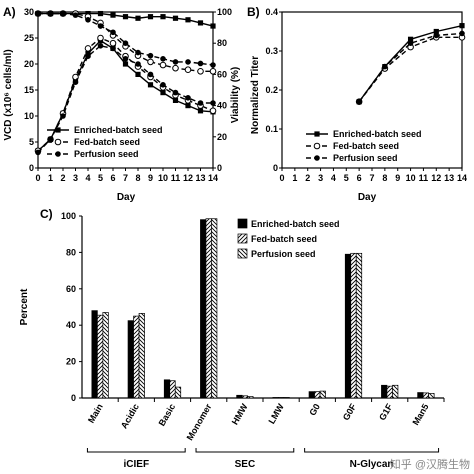 The height and width of the screenshot is (474, 474). What do you see at coordinates (346, 178) in the screenshot?
I see `panel-b-x-tick-label: 5` at bounding box center [346, 178].